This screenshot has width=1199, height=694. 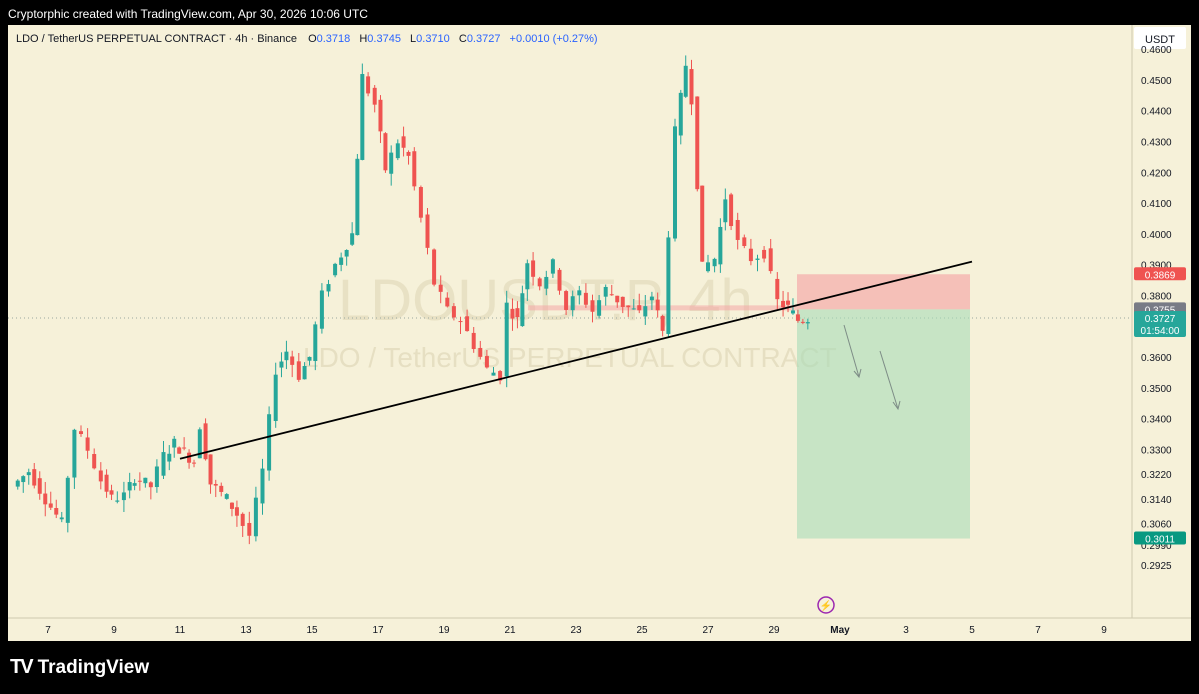 What do you see at coordinates (708, 630) in the screenshot?
I see `x-tick-label: 27` at bounding box center [708, 630].